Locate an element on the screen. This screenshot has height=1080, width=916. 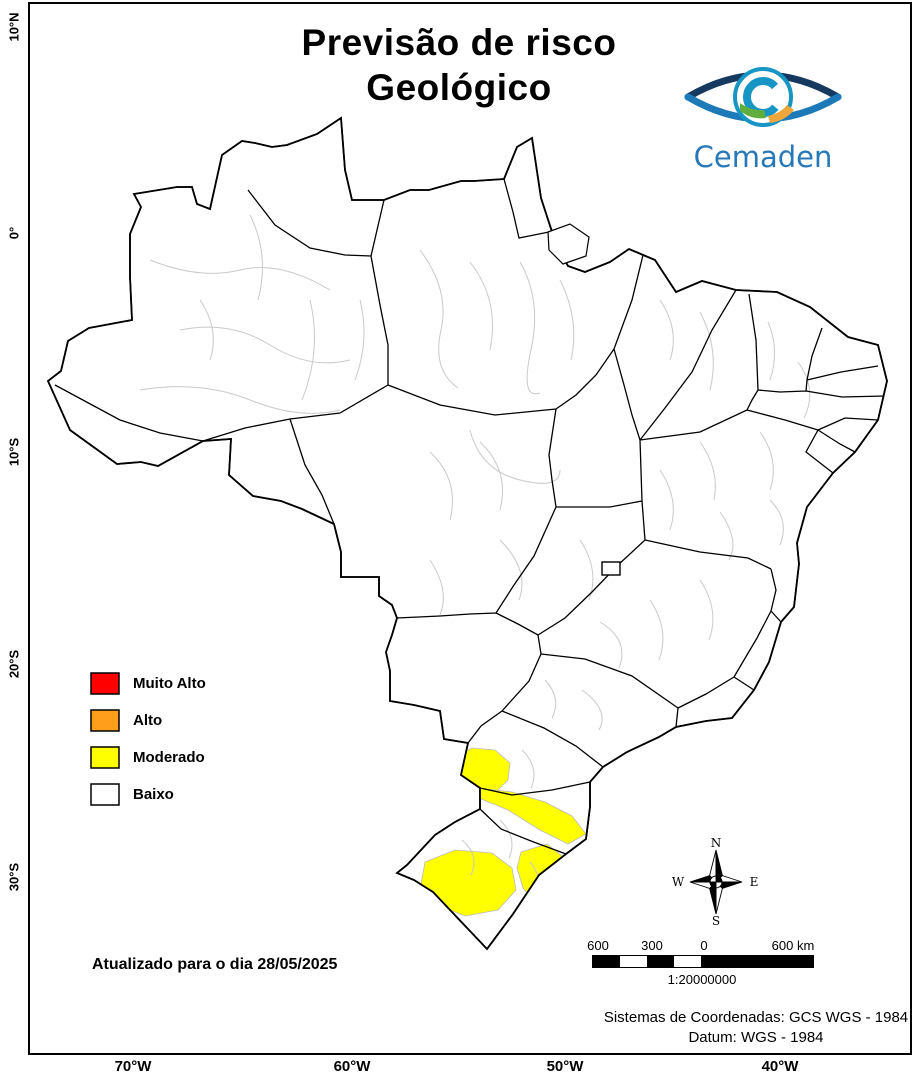
lon-label-50w: 50°W is located at coordinates (565, 1066).